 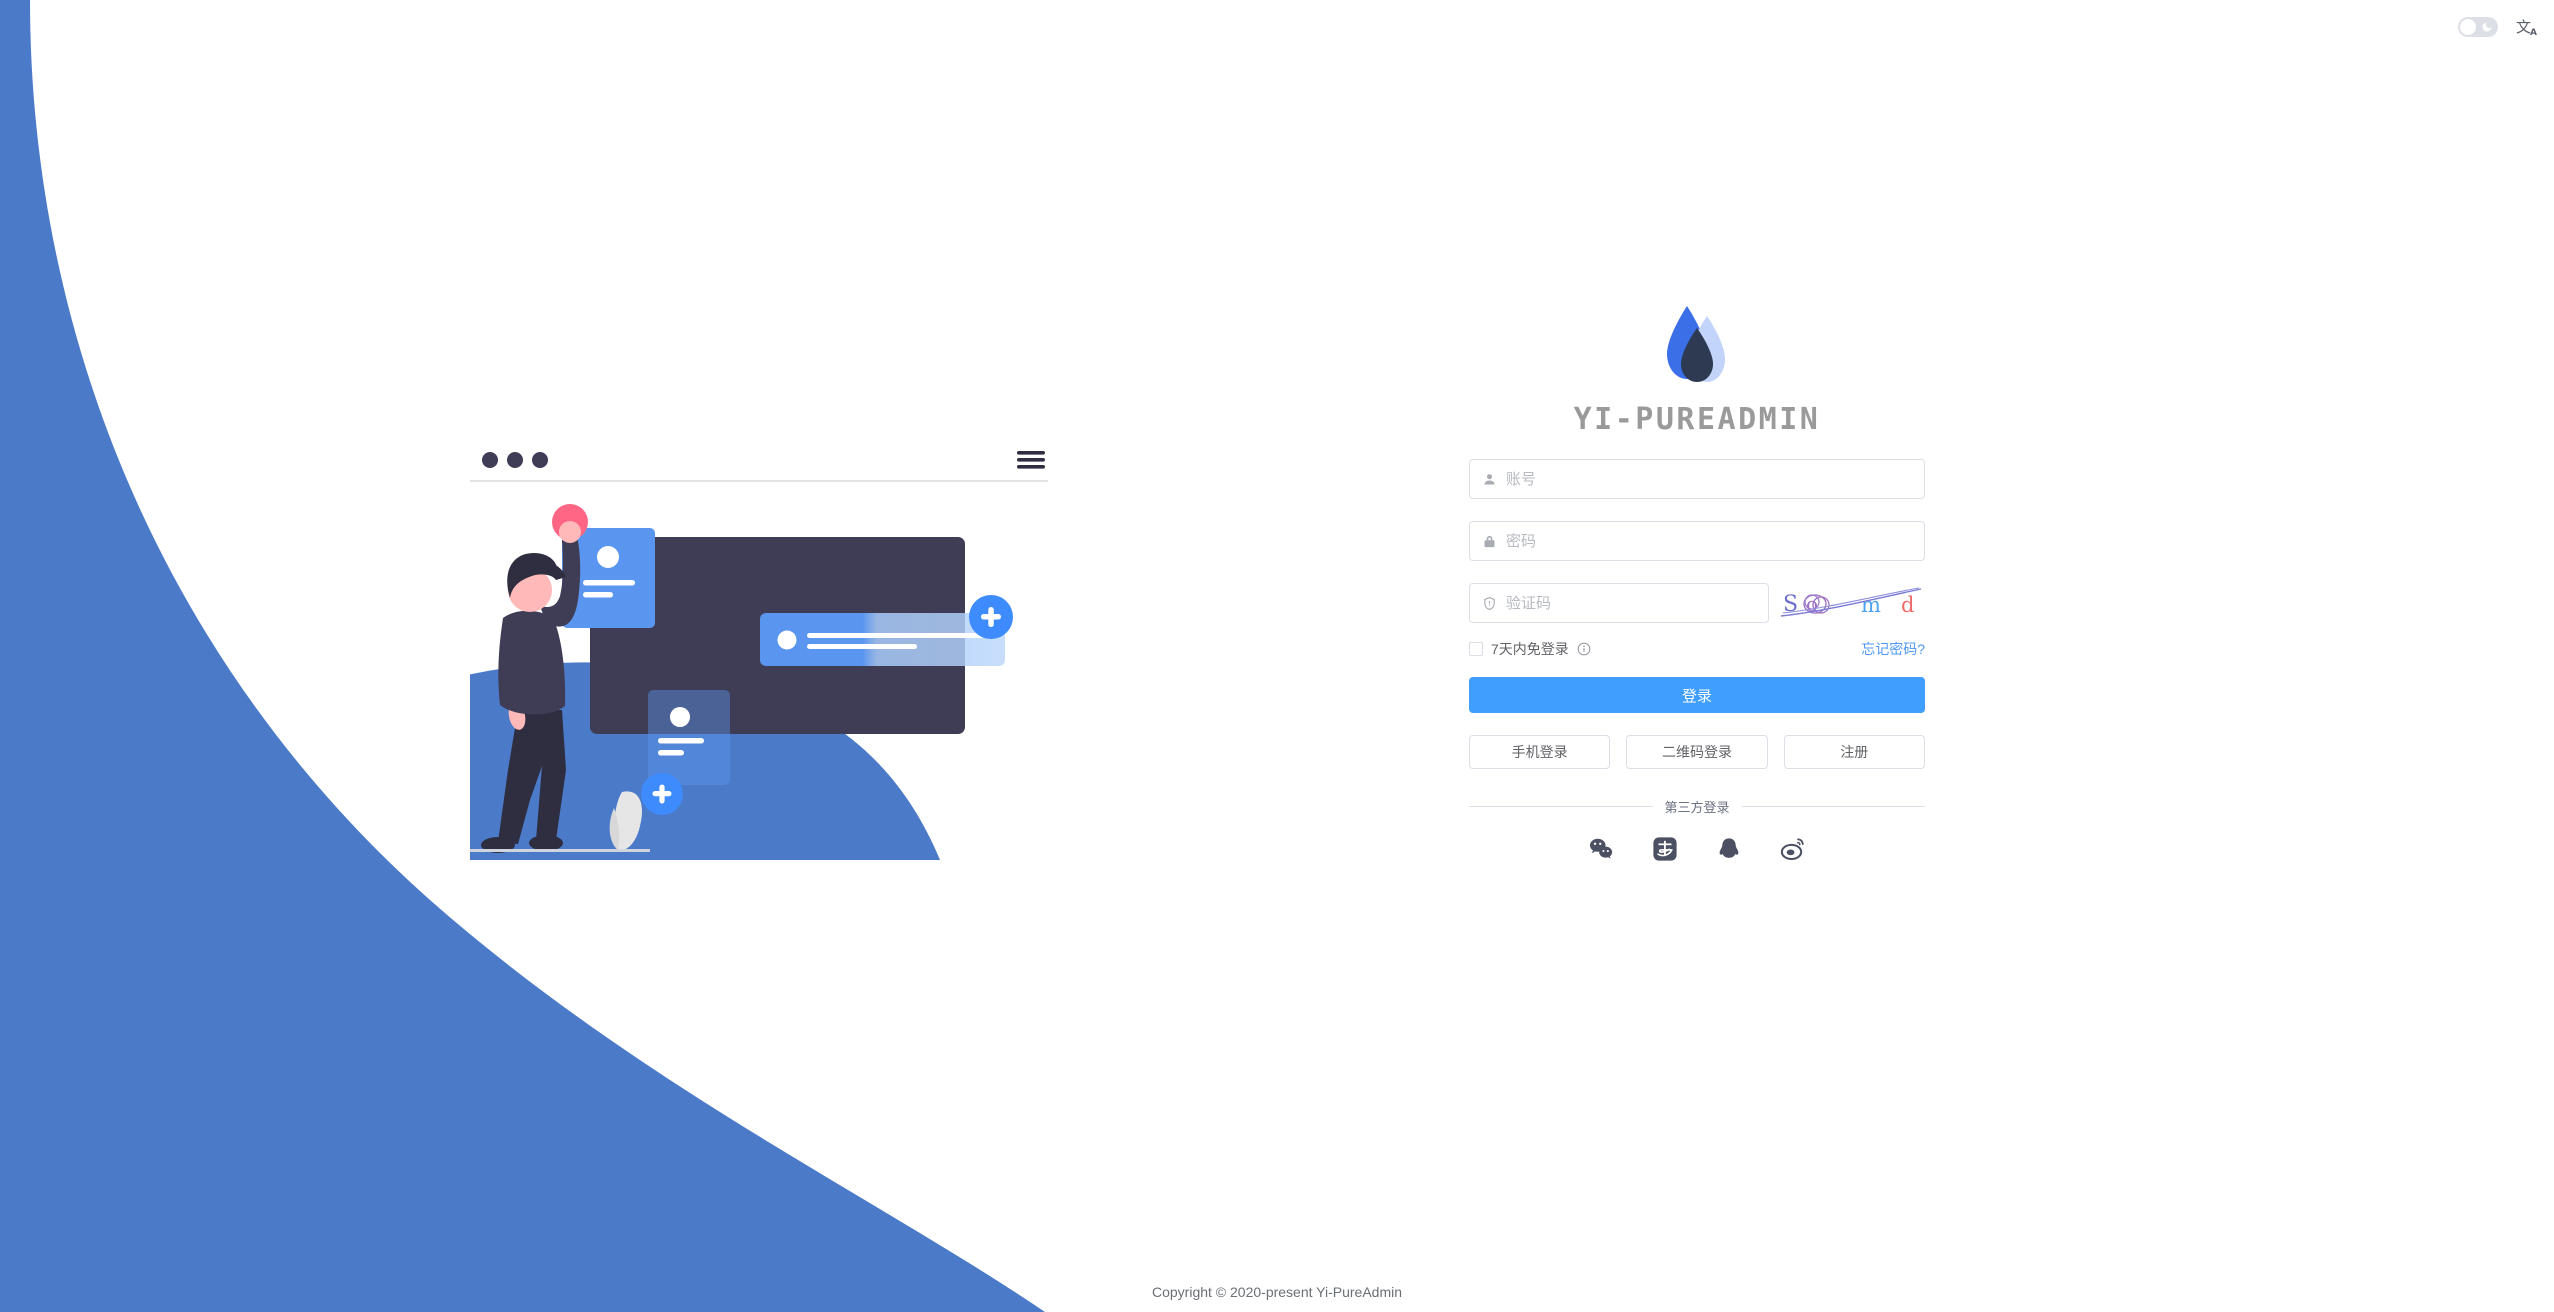 I want to click on username-input: 账号, so click(x=1697, y=479).